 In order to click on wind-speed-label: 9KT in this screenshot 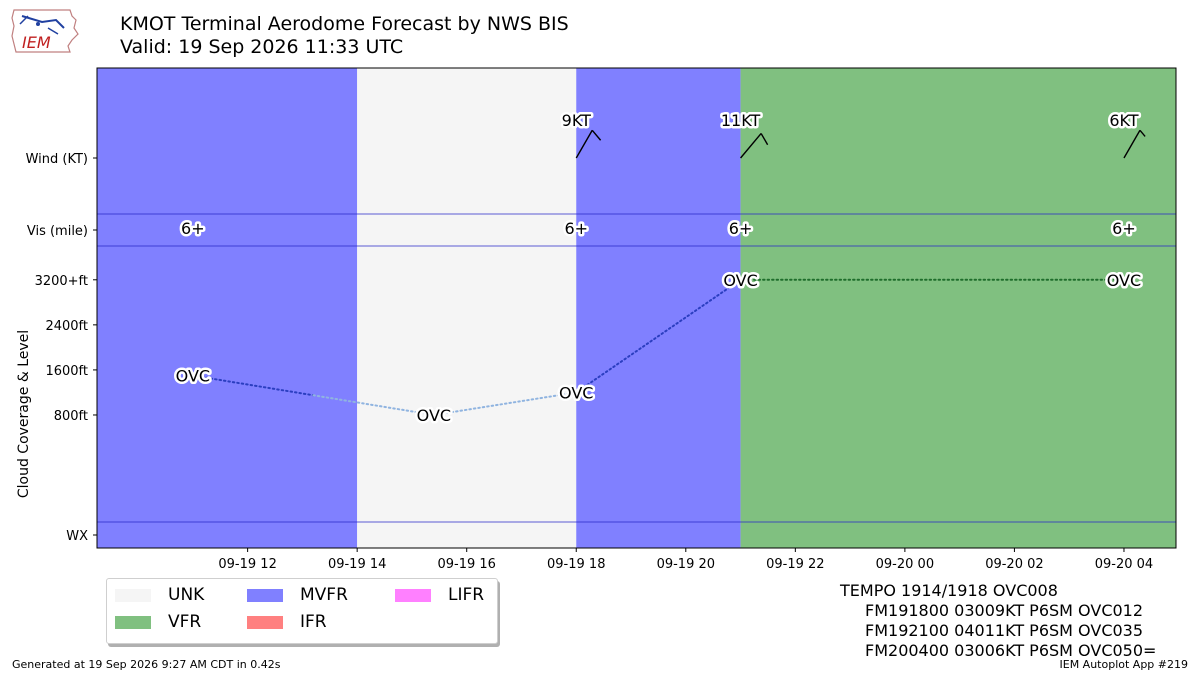, I will do `click(576, 120)`.